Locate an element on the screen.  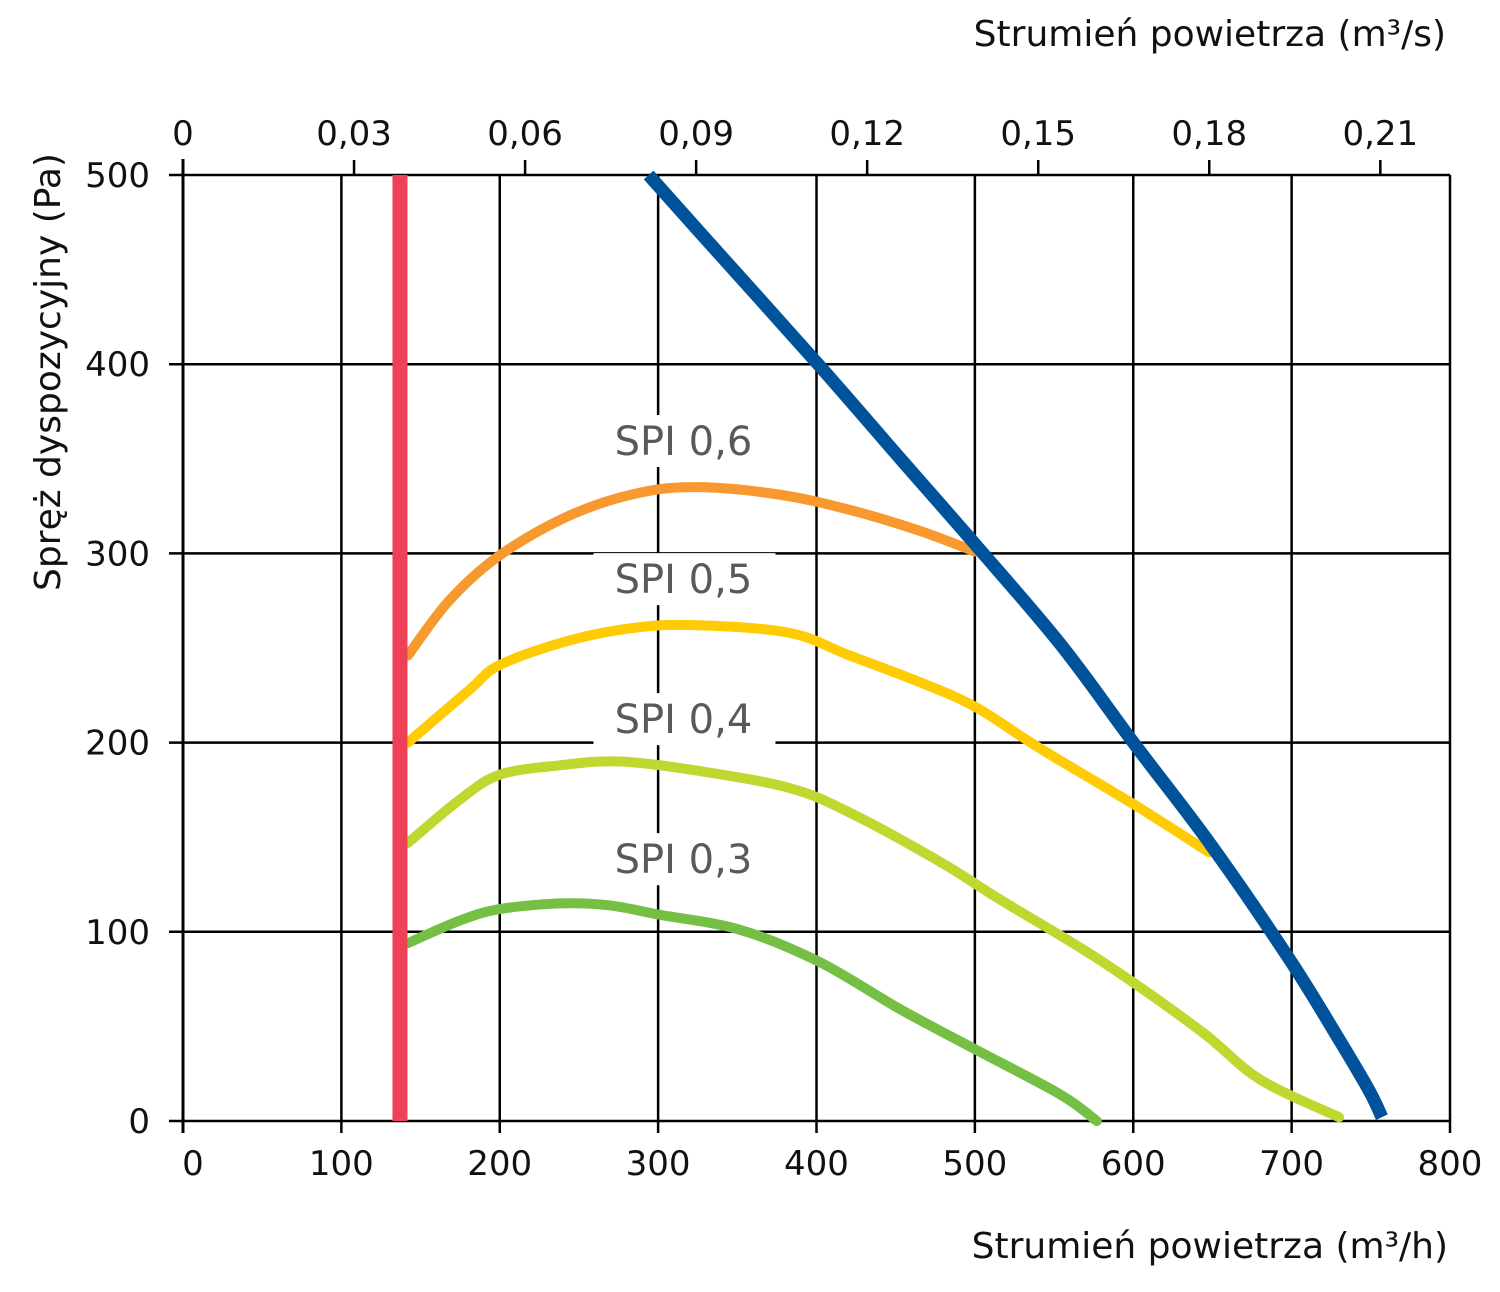
spi-label: SPI 0,6 is located at coordinates (684, 442).